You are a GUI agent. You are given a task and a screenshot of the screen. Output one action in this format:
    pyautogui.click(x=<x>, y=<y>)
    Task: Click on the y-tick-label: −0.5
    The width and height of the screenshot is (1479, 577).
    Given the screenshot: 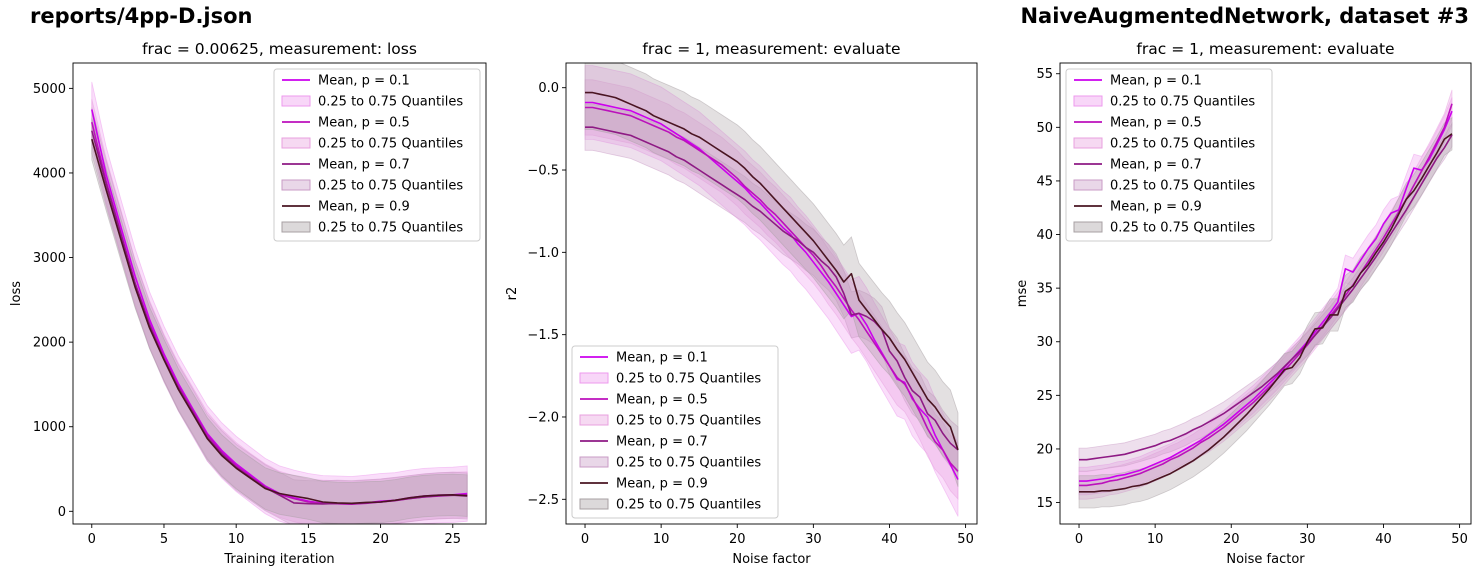 What is the action you would take?
    pyautogui.click(x=543, y=171)
    